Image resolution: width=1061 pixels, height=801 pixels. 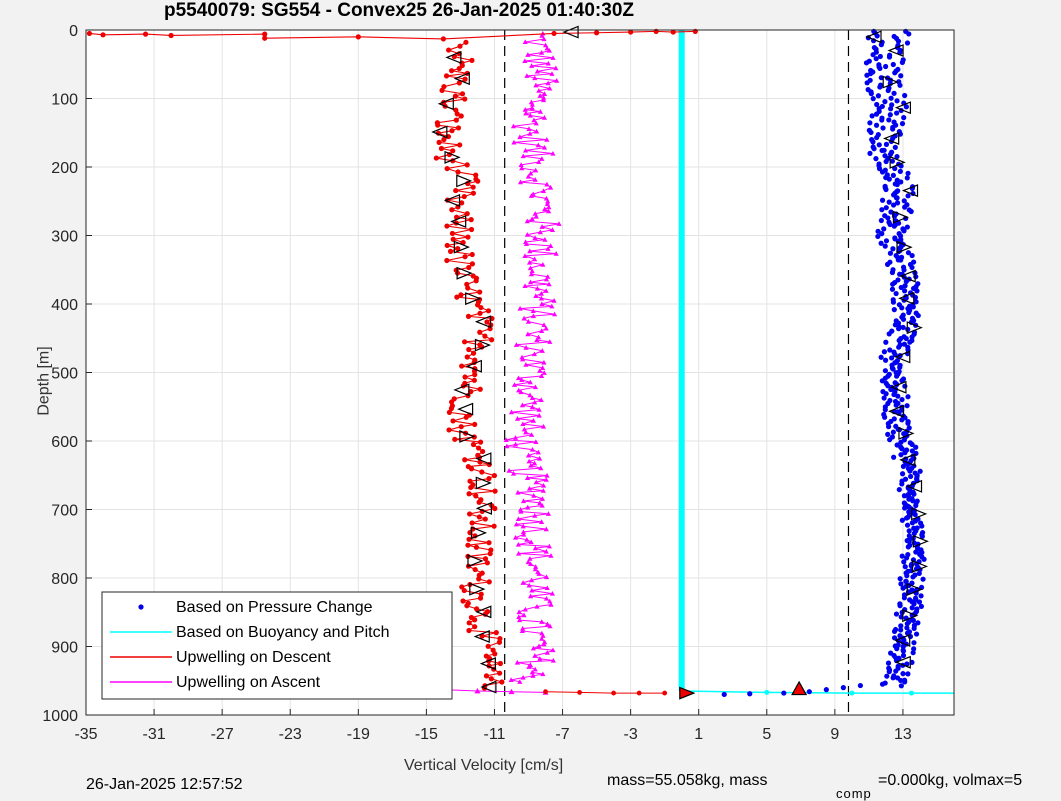 What do you see at coordinates (511, 691) in the screenshot?
I see `ascent-bottom-point` at bounding box center [511, 691].